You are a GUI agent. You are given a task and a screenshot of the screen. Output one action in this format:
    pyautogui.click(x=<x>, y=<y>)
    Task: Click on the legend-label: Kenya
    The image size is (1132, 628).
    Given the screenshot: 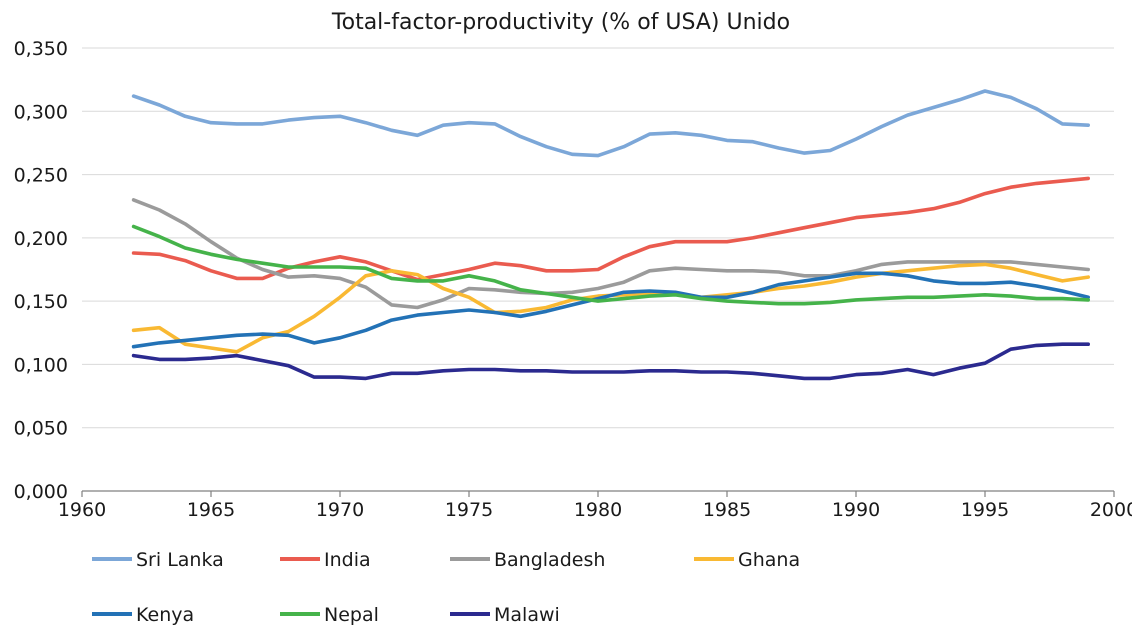 What is the action you would take?
    pyautogui.click(x=165, y=615)
    